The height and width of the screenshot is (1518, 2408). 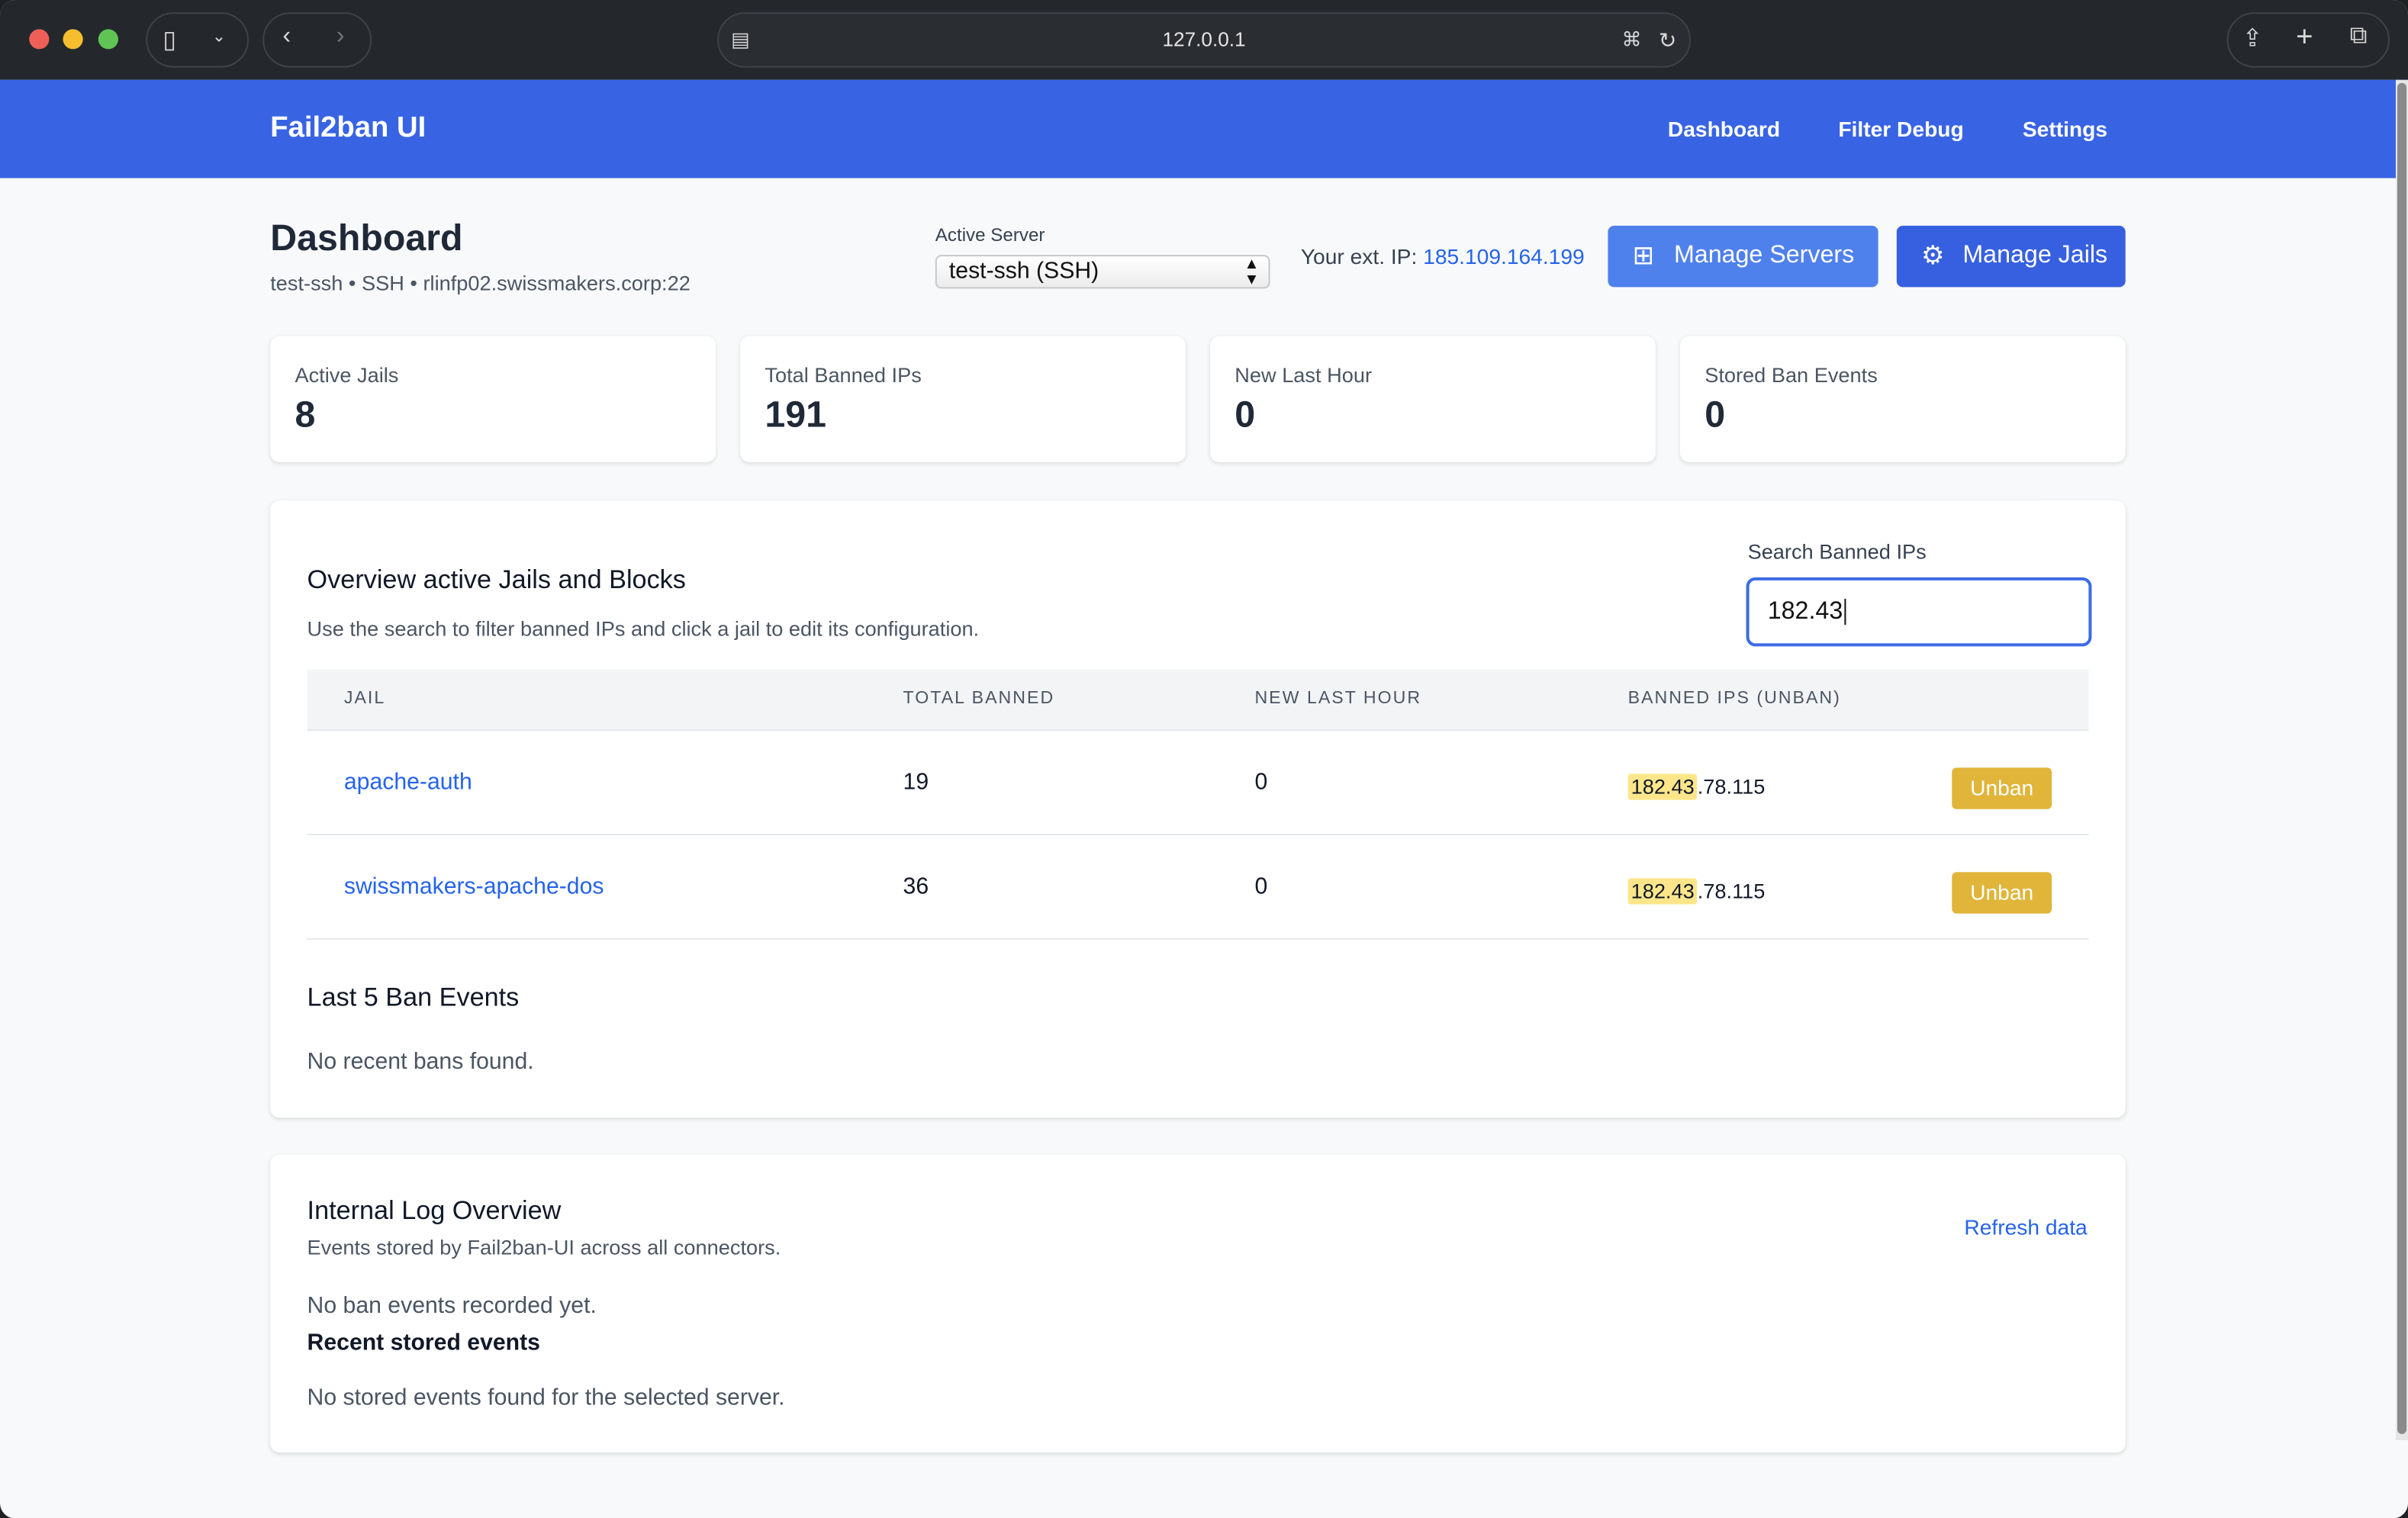 What do you see at coordinates (408, 782) in the screenshot?
I see `jail-link: apache-auth` at bounding box center [408, 782].